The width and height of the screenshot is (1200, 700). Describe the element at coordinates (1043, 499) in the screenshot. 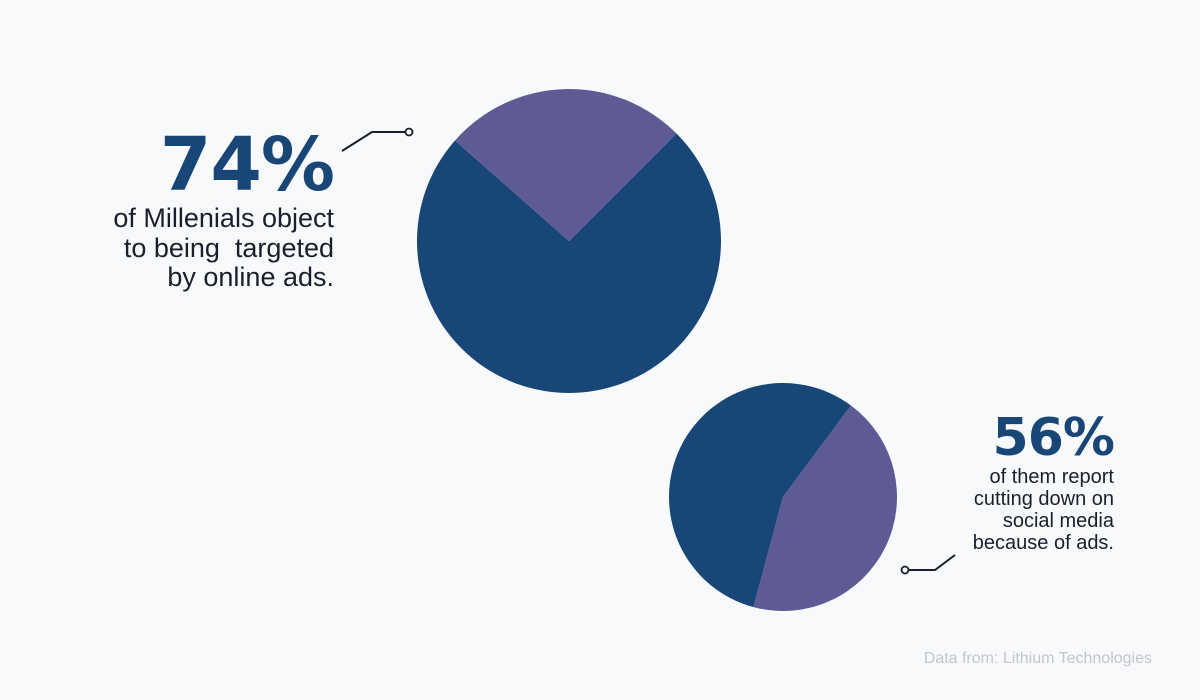

I see `caption-line: cutting down on` at that location.